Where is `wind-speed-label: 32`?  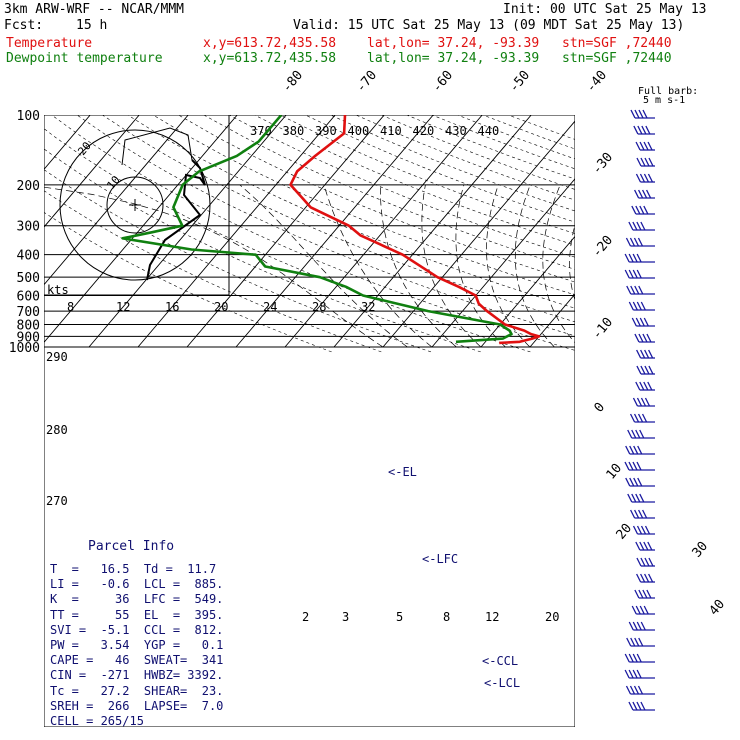 wind-speed-label: 32 is located at coordinates (368, 307).